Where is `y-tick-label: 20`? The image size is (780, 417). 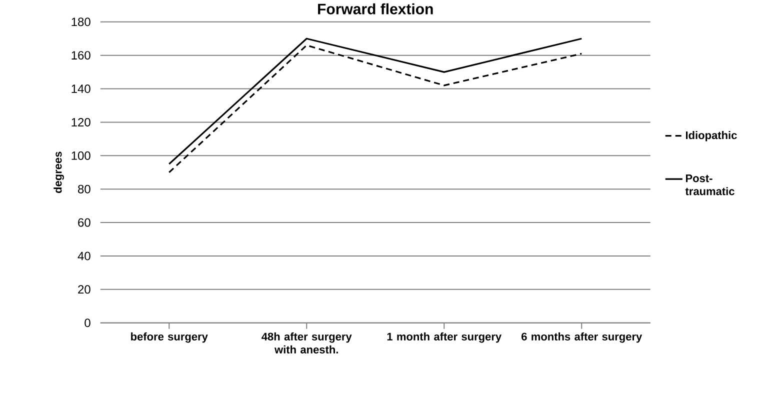
y-tick-label: 20 is located at coordinates (84, 289).